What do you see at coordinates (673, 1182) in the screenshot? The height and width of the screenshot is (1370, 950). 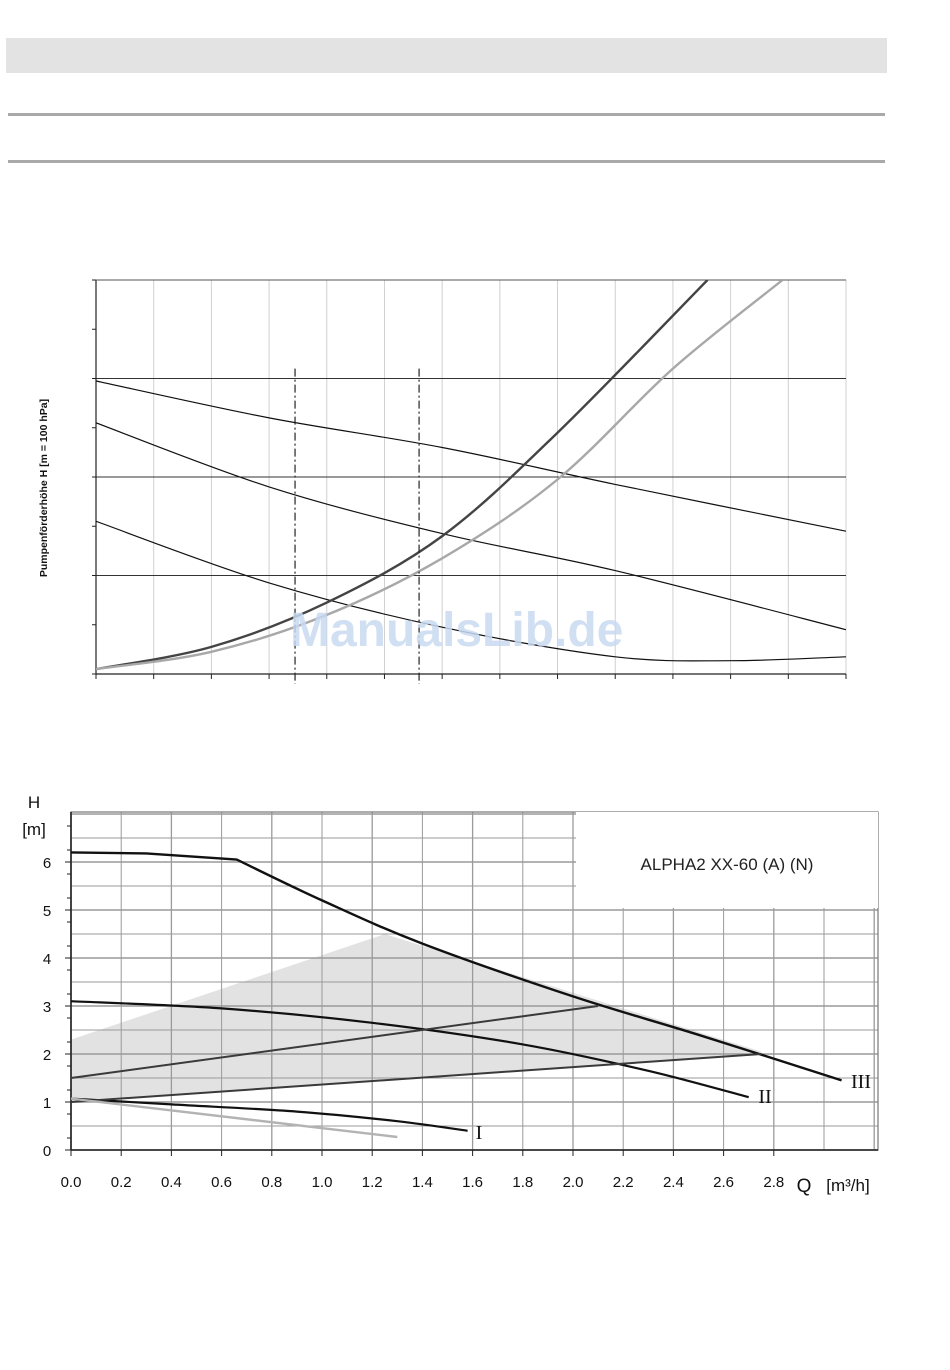 I see `chart2-x-tick-label: 2.4` at bounding box center [673, 1182].